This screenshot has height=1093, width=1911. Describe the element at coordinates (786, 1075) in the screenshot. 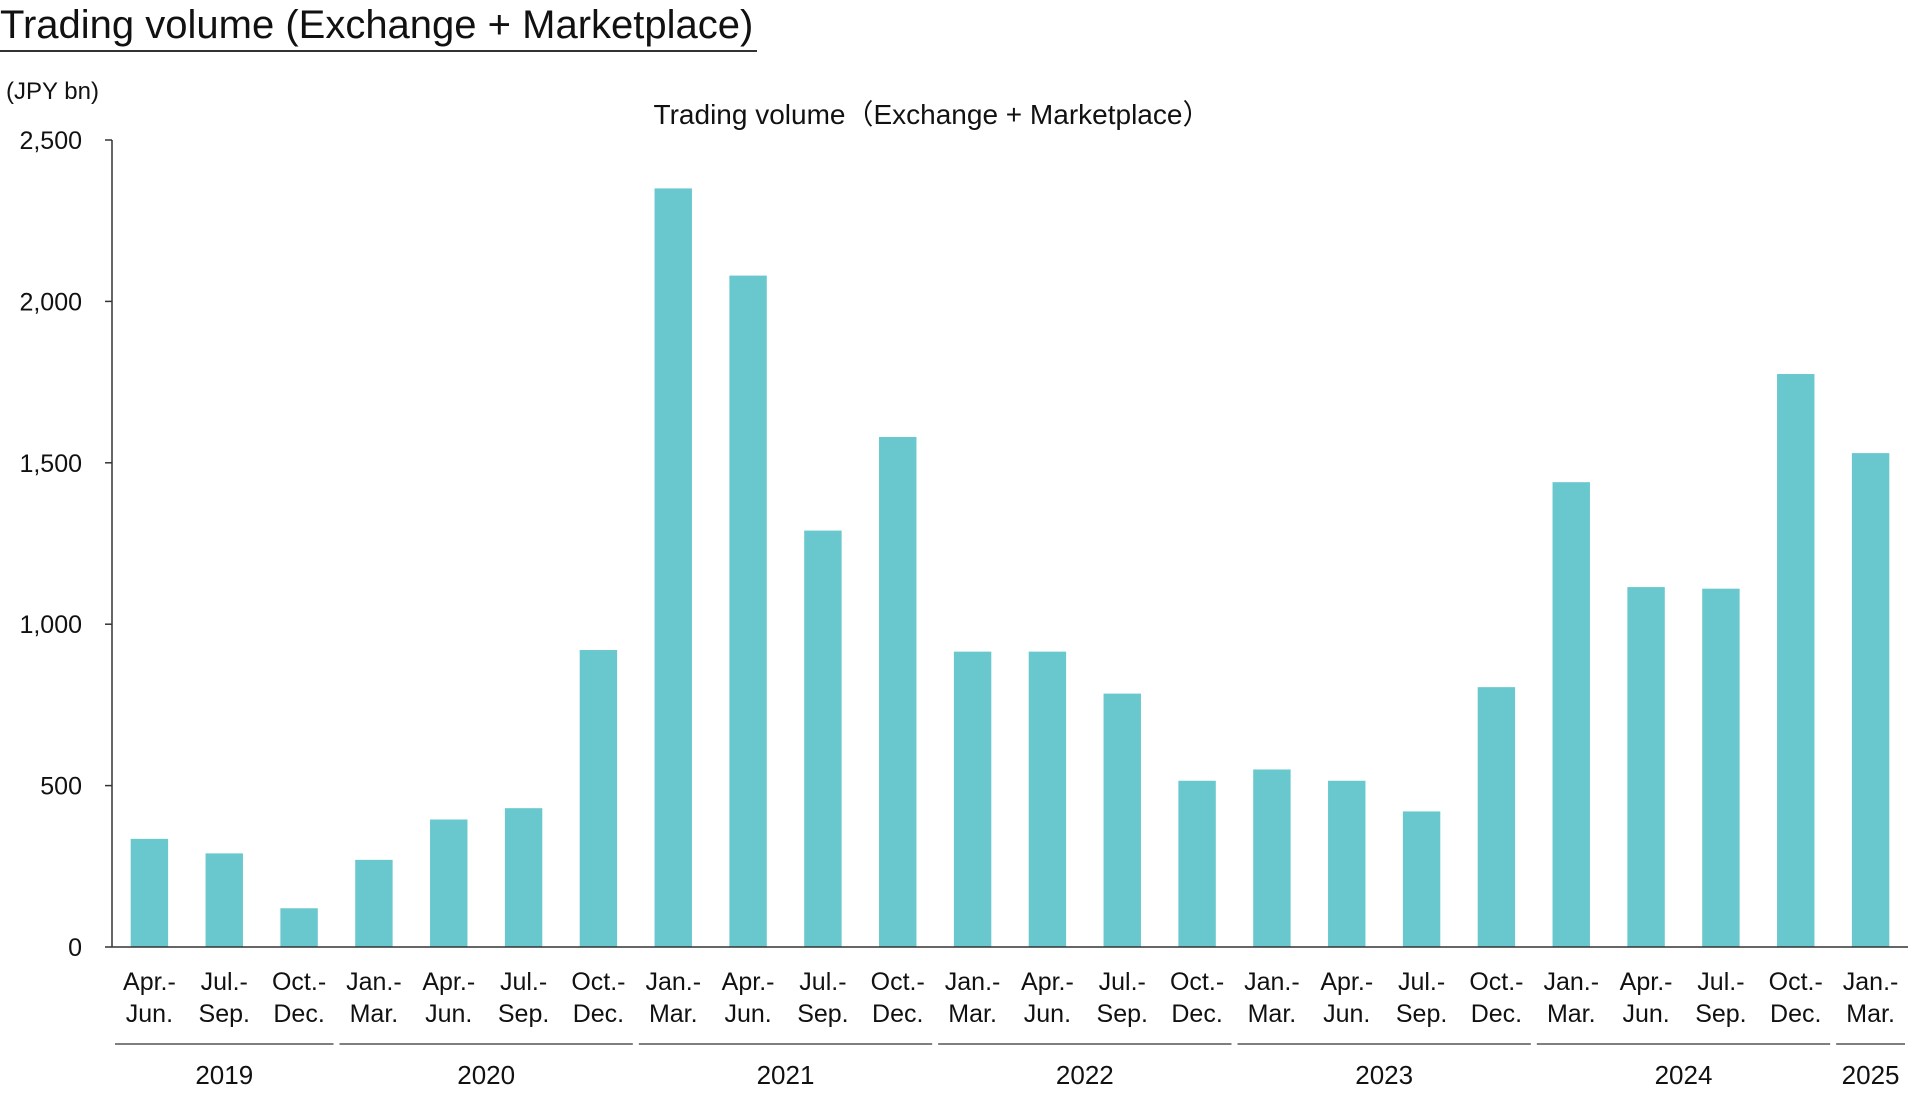

I see `year-group-label: 2021` at that location.